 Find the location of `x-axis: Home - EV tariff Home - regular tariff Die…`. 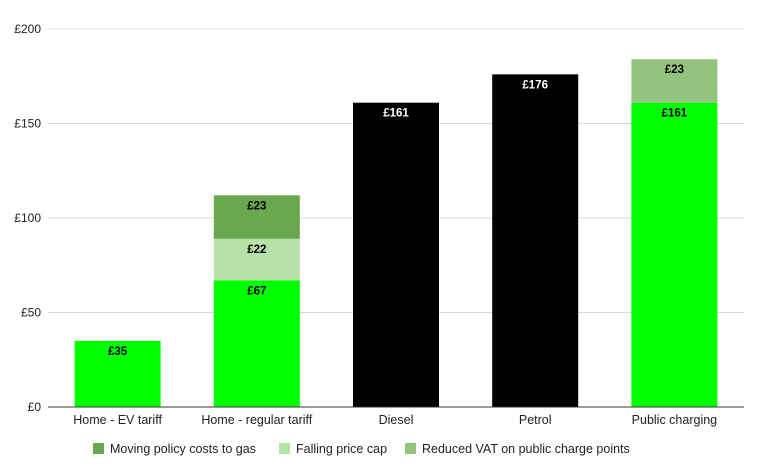

x-axis: Home - EV tariff Home - regular tariff Die… is located at coordinates (396, 416).